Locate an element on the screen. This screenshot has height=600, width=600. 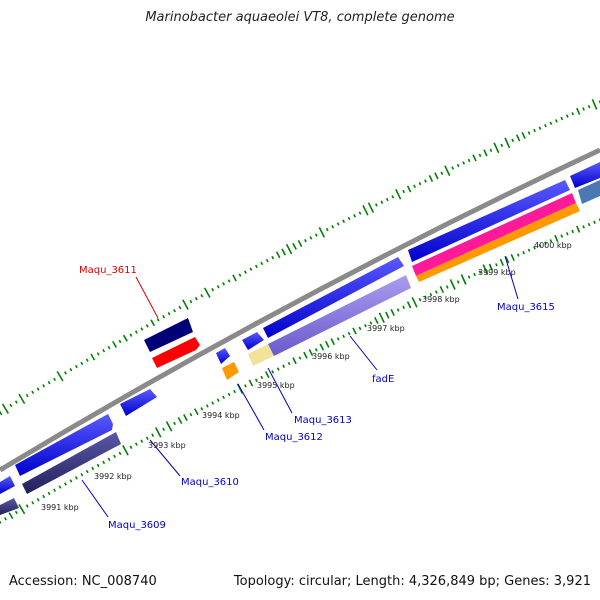
accession-label: Accession: NC_008740 is located at coordinates (83, 581).